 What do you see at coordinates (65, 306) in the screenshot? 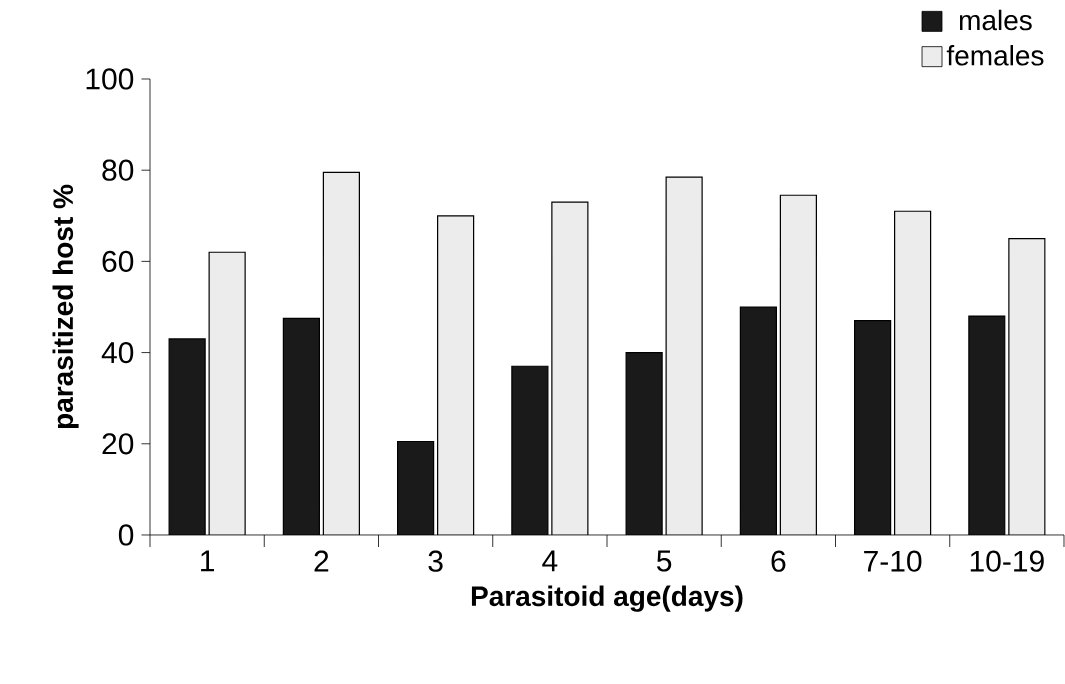
I see `y-axis-title: parasitized host %` at bounding box center [65, 306].